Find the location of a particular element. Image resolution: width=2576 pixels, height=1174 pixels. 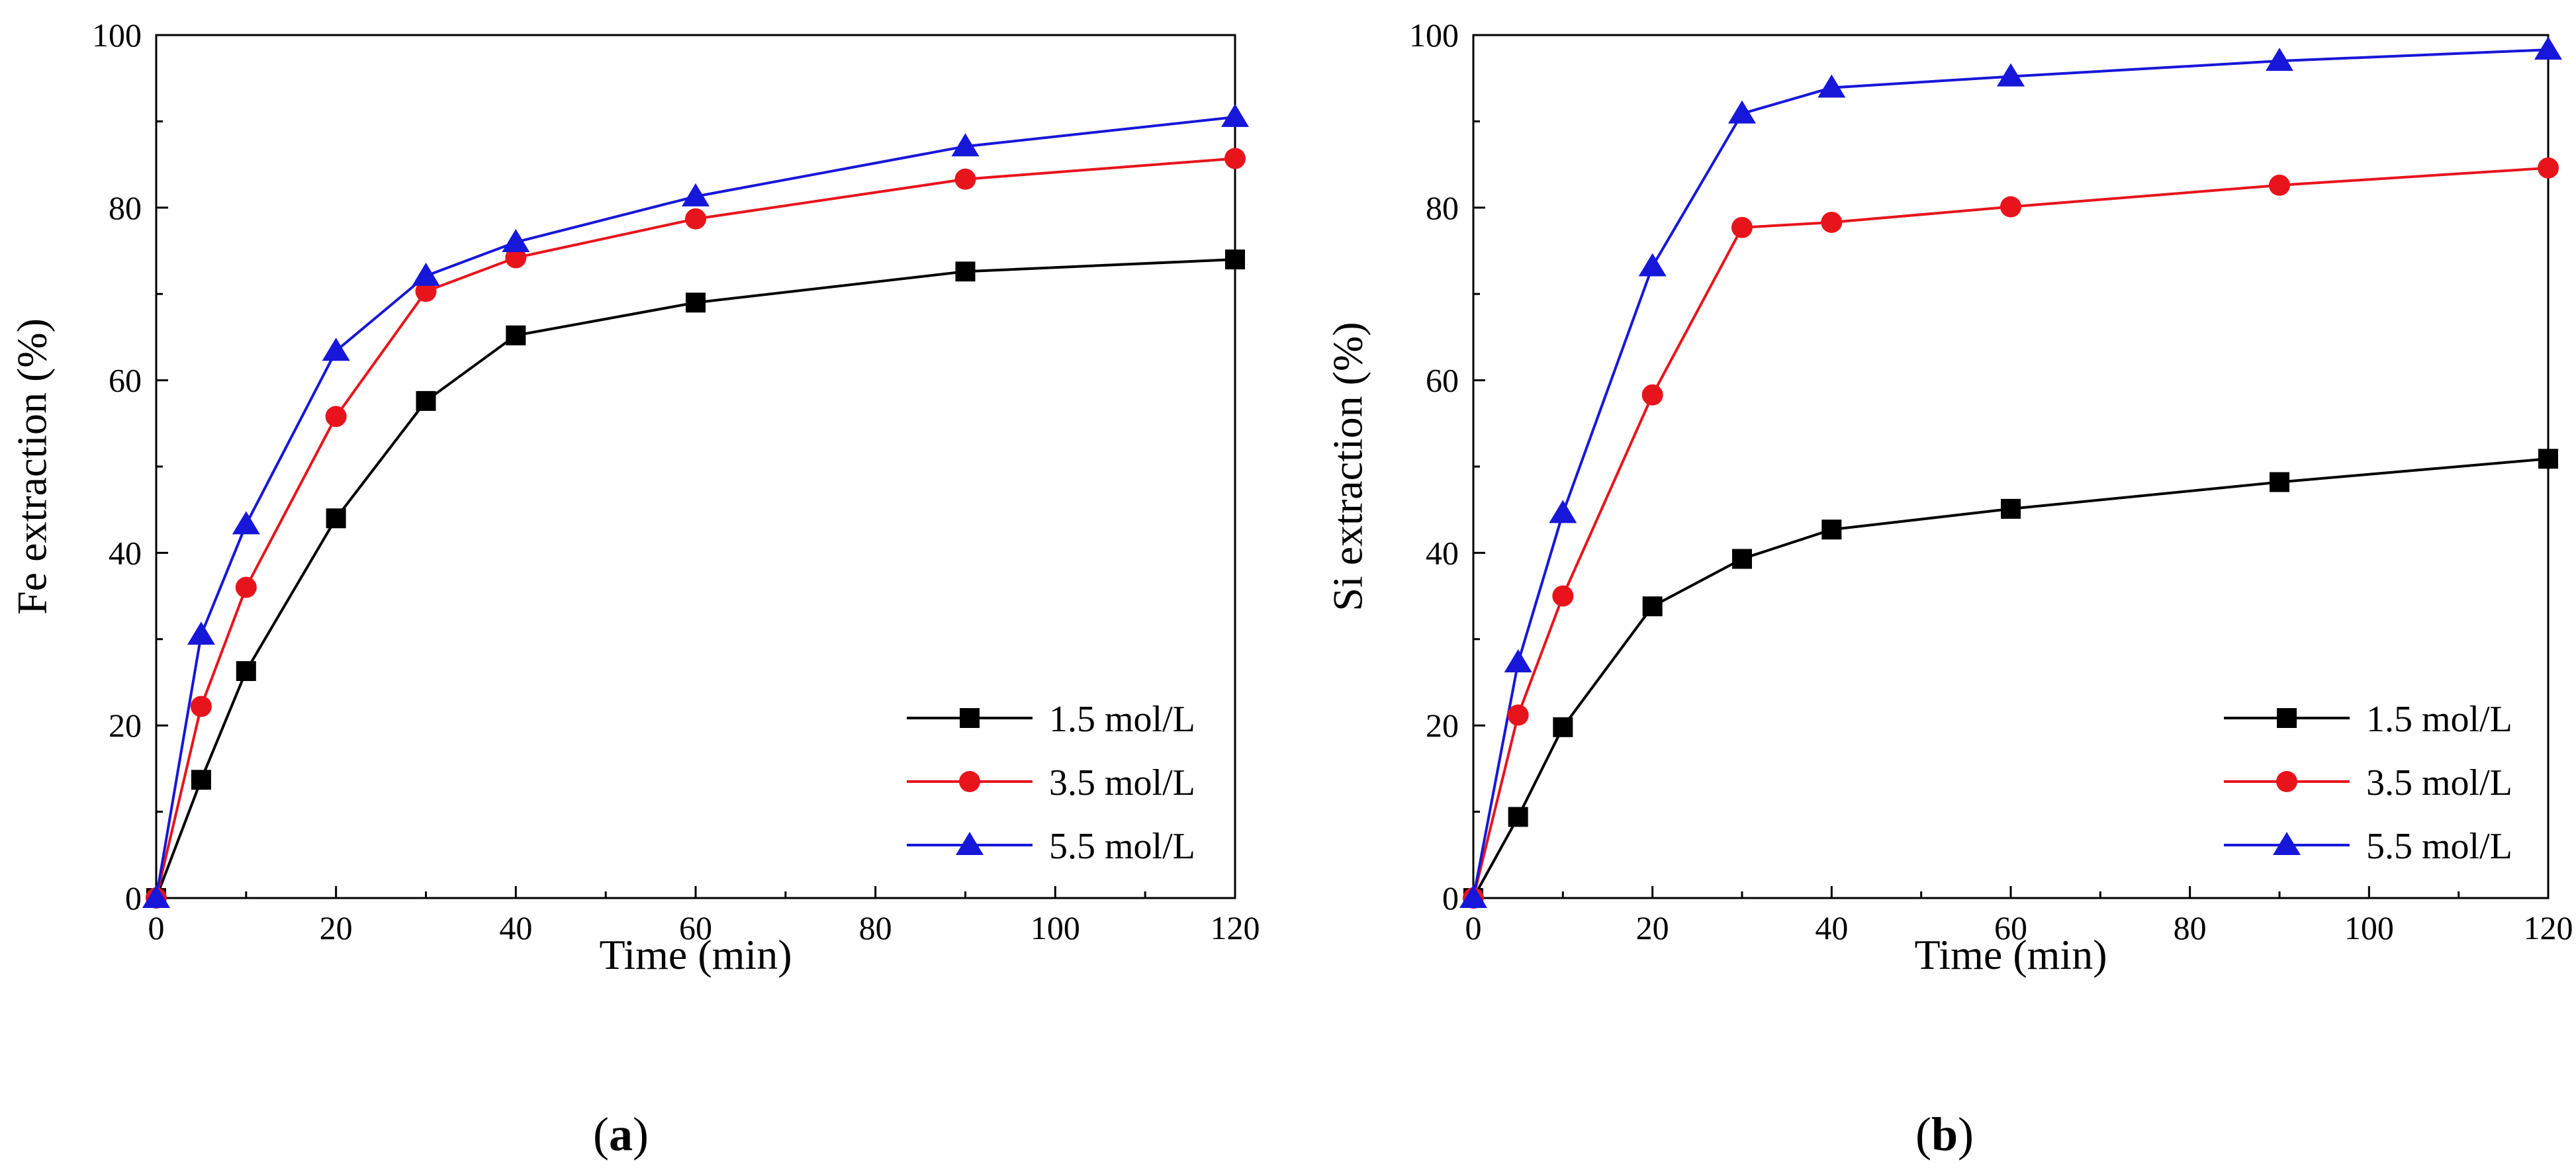

panel-label: (a) is located at coordinates (621, 1134).